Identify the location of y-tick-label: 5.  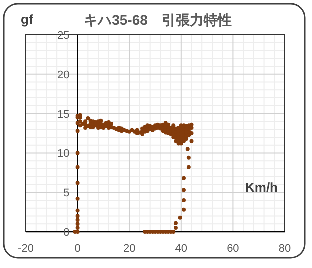
(67, 194).